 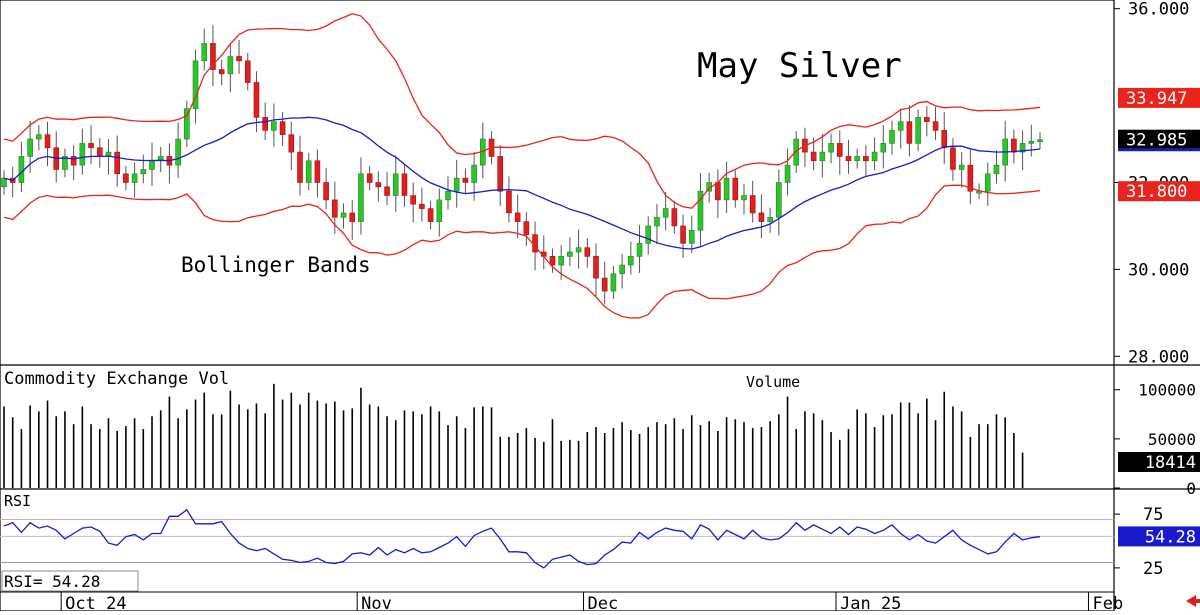 I want to click on rsi-readout-box, so click(x=70, y=581).